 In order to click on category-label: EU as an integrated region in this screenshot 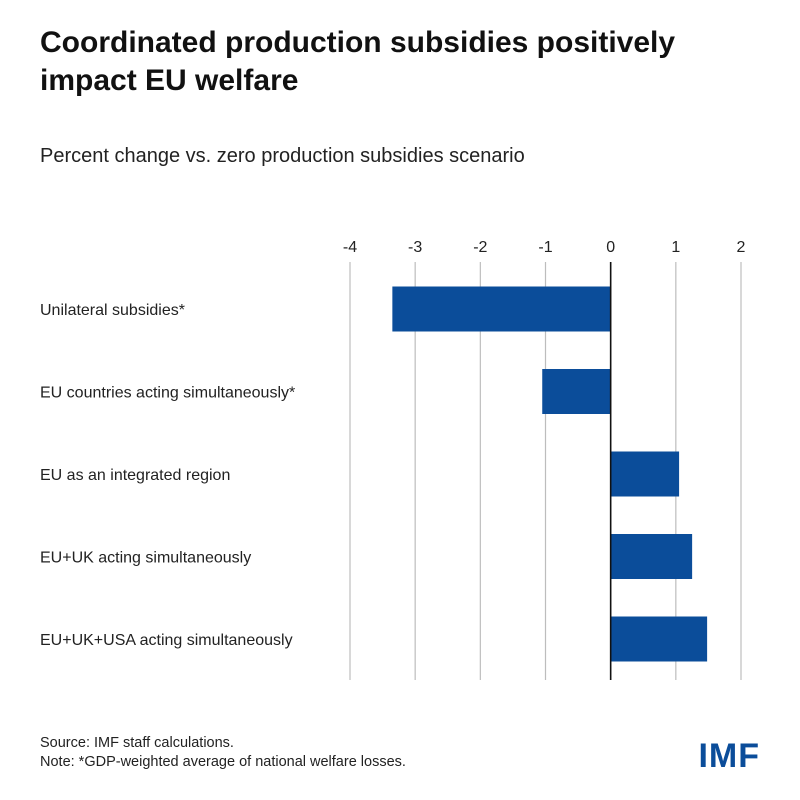, I will do `click(135, 475)`.